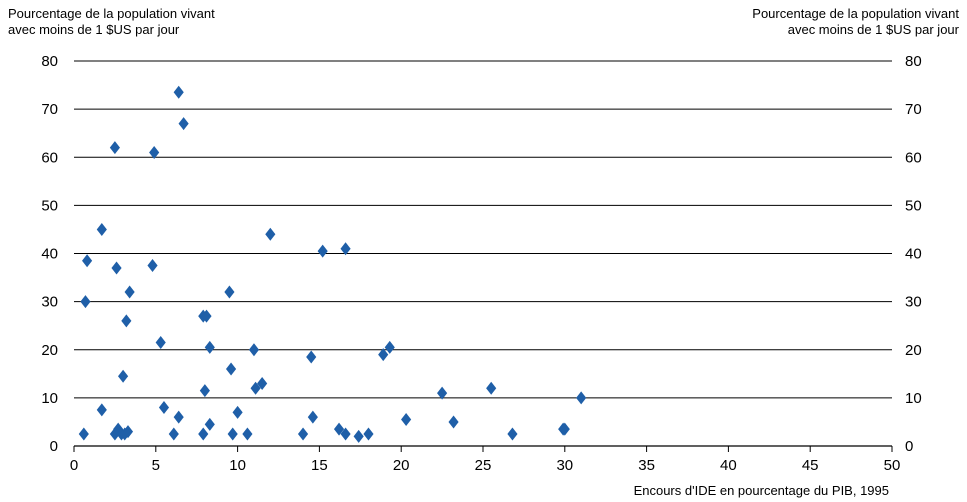 The image size is (967, 502). I want to click on x-tick-45: 45, so click(810, 465).